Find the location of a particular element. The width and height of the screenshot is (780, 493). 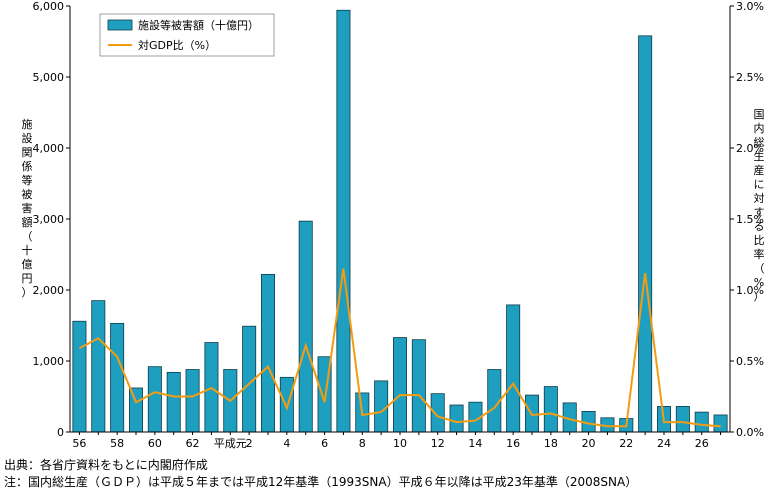

y-right-tick-label: 1.0% is located at coordinates (750, 290).